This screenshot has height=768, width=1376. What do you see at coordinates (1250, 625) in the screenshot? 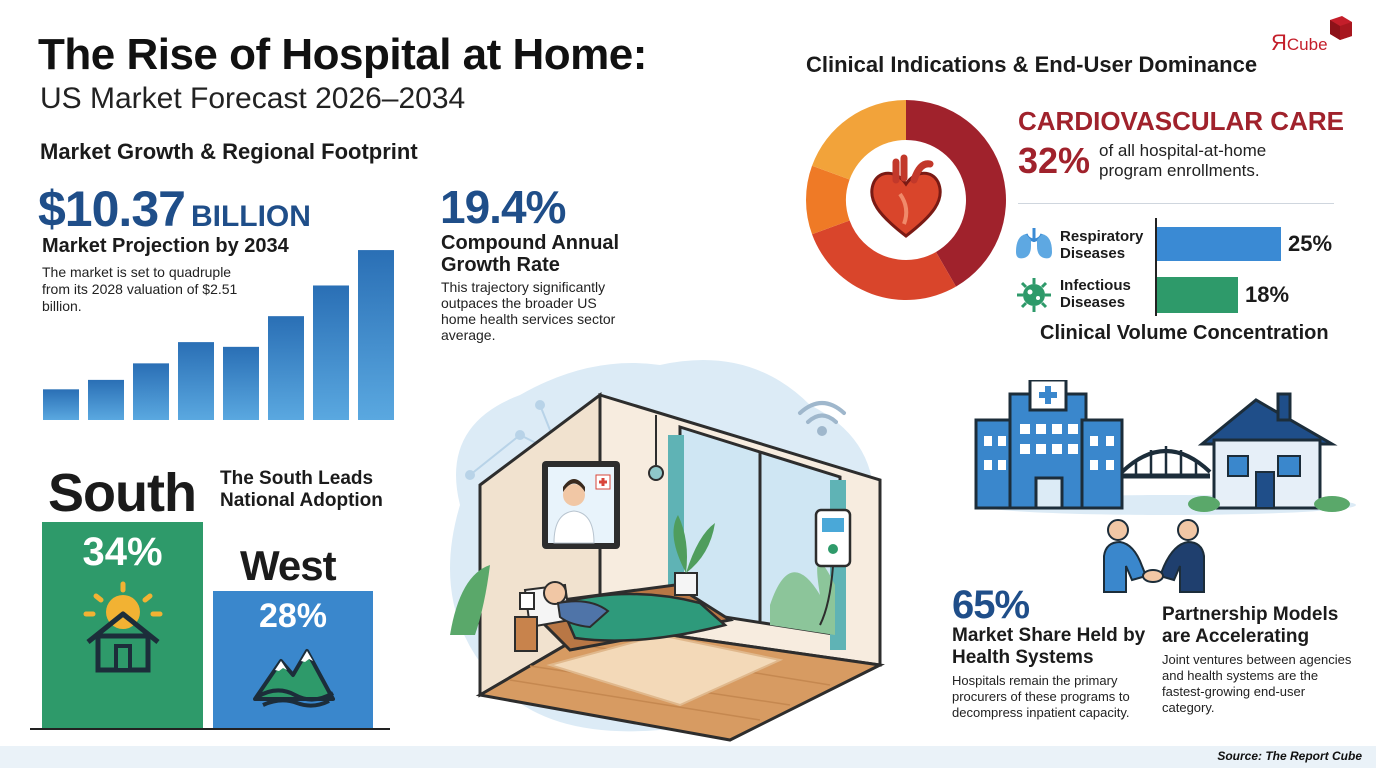
I see `partnership-title: Partnership Models are Accelerating` at bounding box center [1250, 625].